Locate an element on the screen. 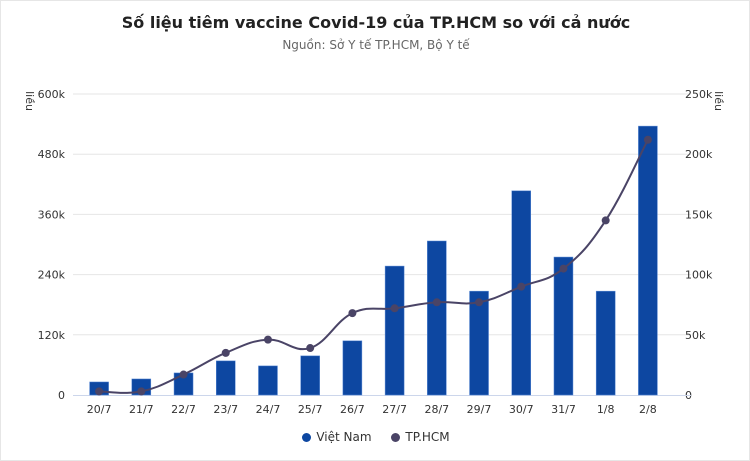 The height and width of the screenshot is (461, 750). x-tick-label: 27/7 is located at coordinates (394, 409).